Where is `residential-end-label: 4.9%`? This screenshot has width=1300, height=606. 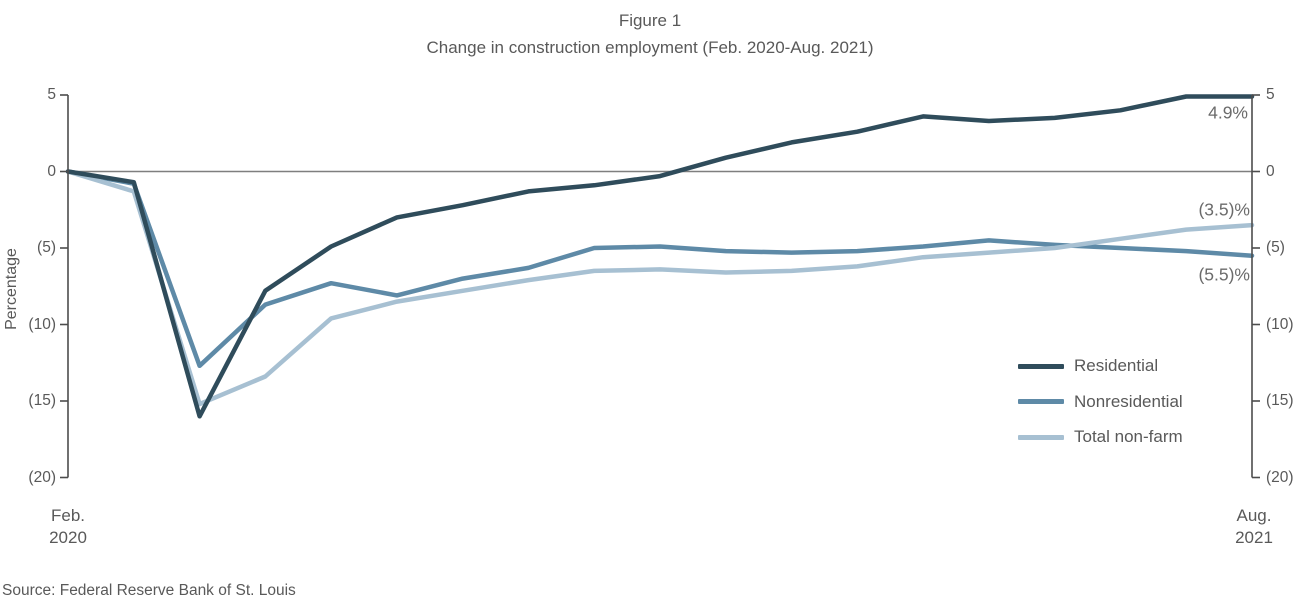 residential-end-label: 4.9% is located at coordinates (1228, 112).